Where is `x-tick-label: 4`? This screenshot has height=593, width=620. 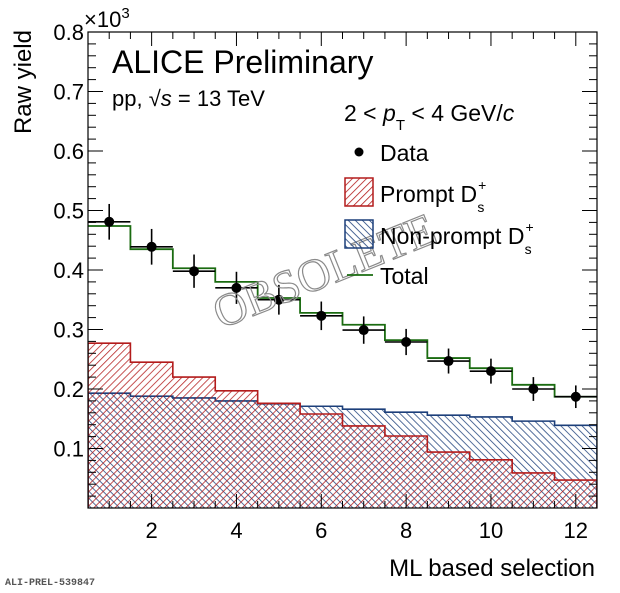 x-tick-label: 4 is located at coordinates (236, 530).